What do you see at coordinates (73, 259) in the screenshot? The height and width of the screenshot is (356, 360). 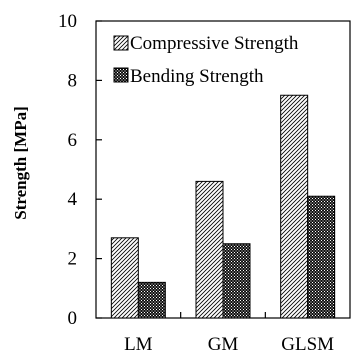 I see `y-tick-label: 2` at bounding box center [73, 259].